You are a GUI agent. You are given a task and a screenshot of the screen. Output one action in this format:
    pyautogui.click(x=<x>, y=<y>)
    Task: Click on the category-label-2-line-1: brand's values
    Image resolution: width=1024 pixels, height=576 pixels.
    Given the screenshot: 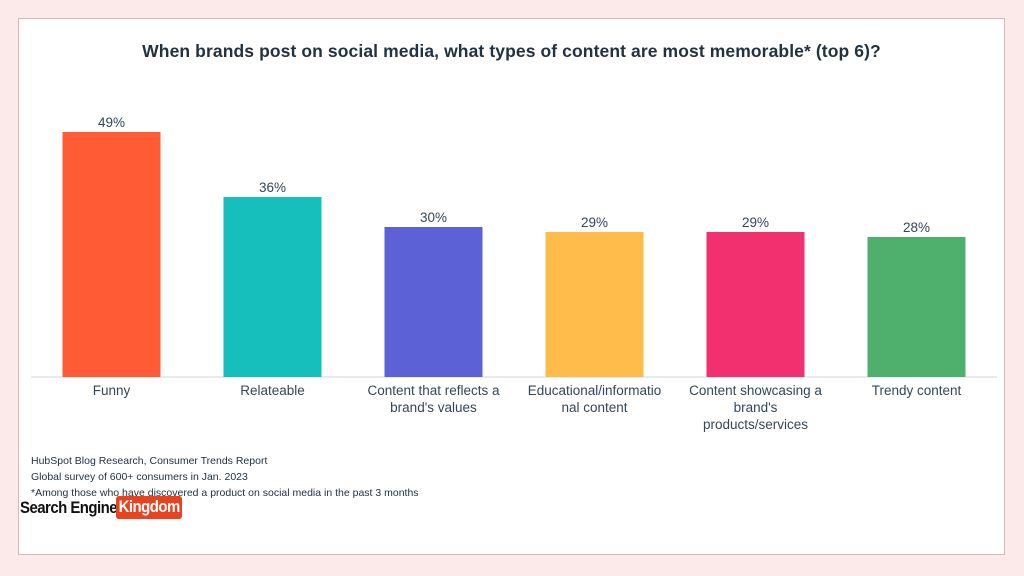 What is the action you would take?
    pyautogui.click(x=433, y=407)
    